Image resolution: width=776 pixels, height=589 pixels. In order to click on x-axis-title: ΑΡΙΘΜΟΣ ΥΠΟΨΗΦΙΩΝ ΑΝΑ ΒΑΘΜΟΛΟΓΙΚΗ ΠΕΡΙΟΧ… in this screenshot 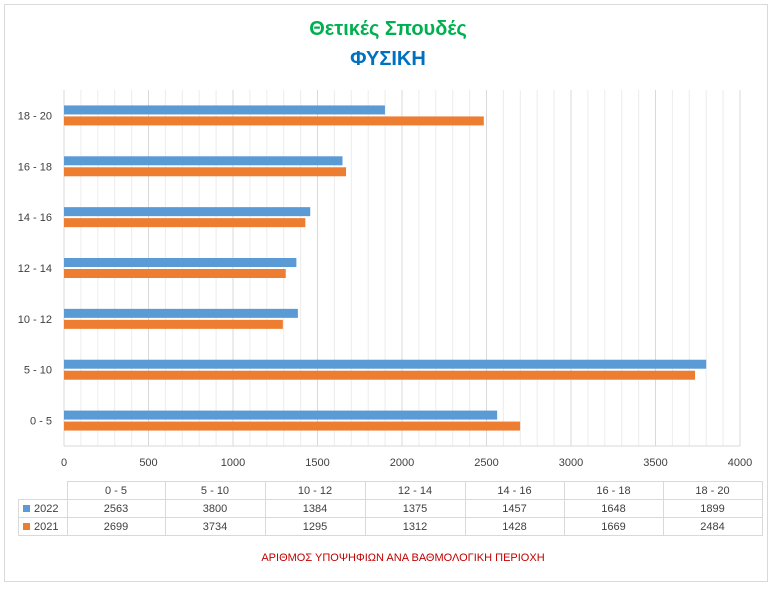, I will do `click(403, 558)`.